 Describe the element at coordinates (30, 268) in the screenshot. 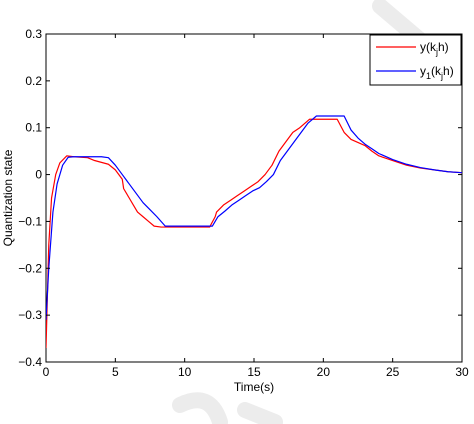

I see `y-tick-label: −0.2` at that location.